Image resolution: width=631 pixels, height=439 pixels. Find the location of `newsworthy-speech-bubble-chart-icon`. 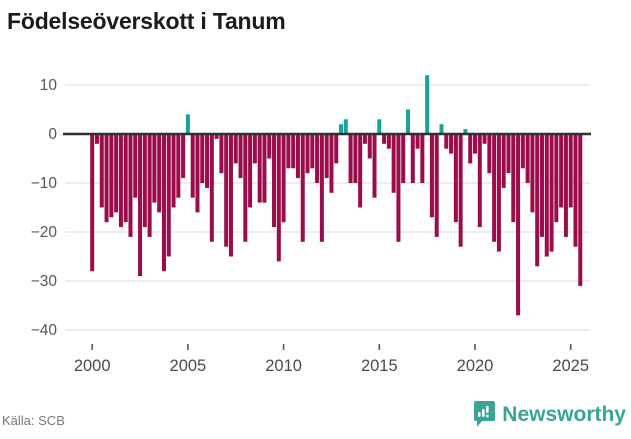

newsworthy-speech-bubble-chart-icon is located at coordinates (485, 414).